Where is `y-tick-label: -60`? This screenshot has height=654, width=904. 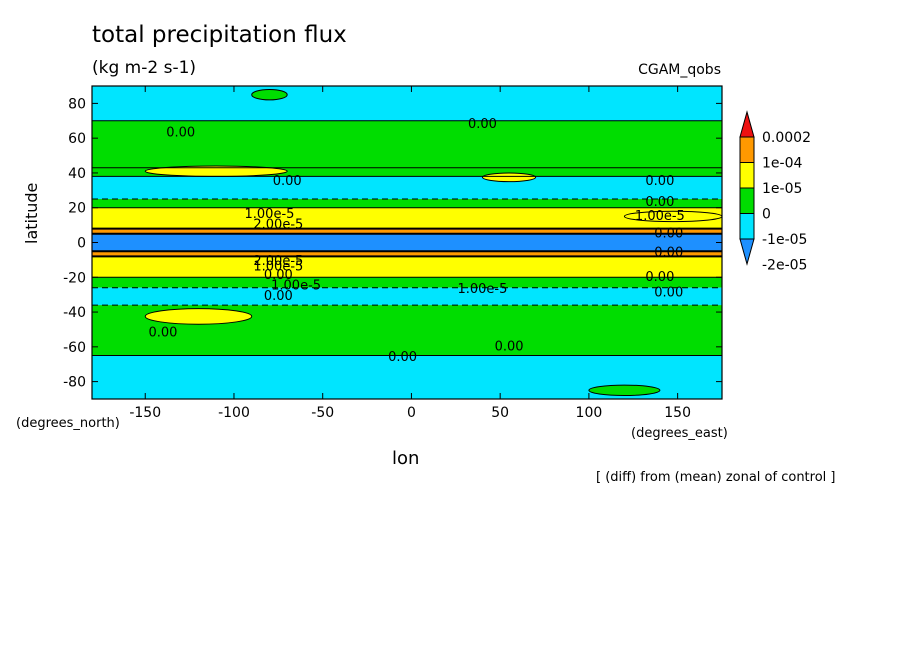 y-tick-label: -60 is located at coordinates (74, 348).